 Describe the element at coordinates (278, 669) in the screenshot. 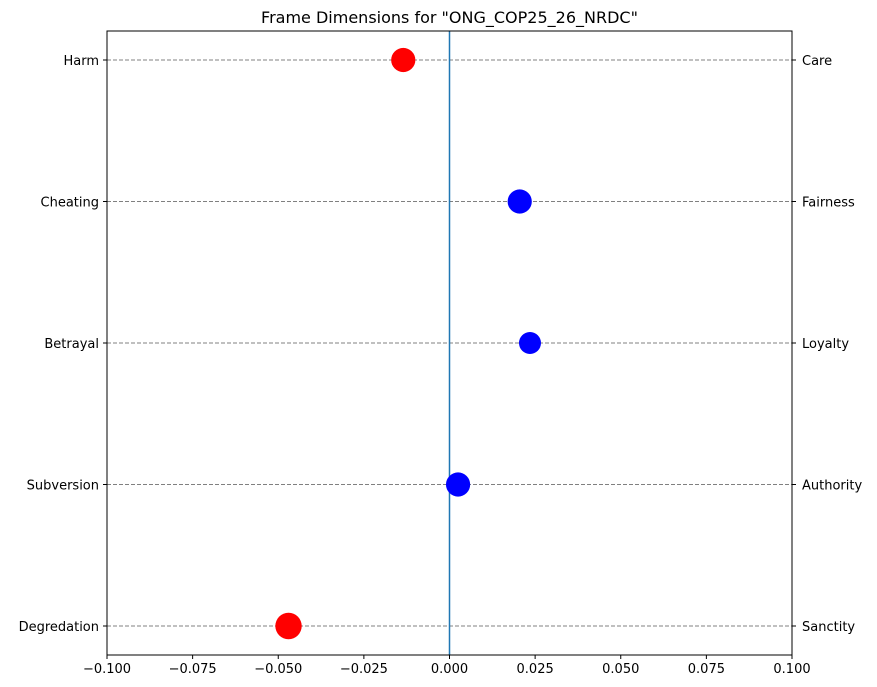

I see `x-tick-label: −0.050` at that location.